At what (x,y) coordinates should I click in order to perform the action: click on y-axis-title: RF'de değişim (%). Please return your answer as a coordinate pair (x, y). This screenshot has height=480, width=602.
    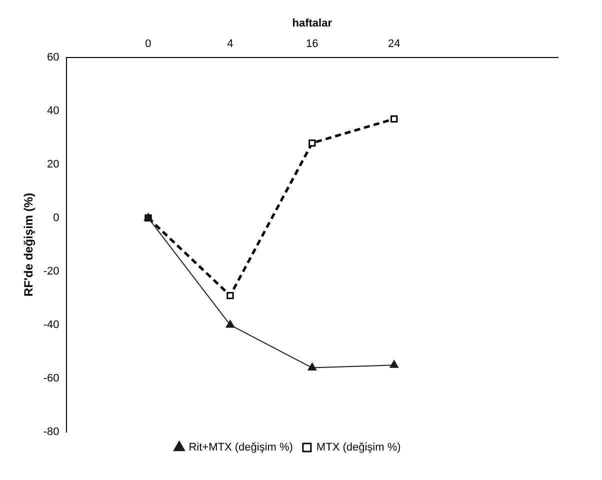
    Looking at the image, I should click on (29, 244).